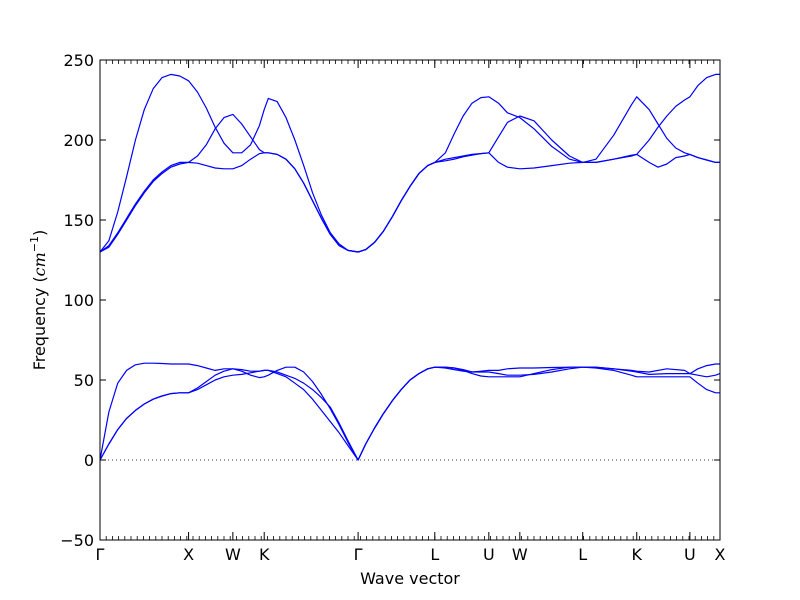  I want to click on y-tick-label: −50, so click(77, 540).